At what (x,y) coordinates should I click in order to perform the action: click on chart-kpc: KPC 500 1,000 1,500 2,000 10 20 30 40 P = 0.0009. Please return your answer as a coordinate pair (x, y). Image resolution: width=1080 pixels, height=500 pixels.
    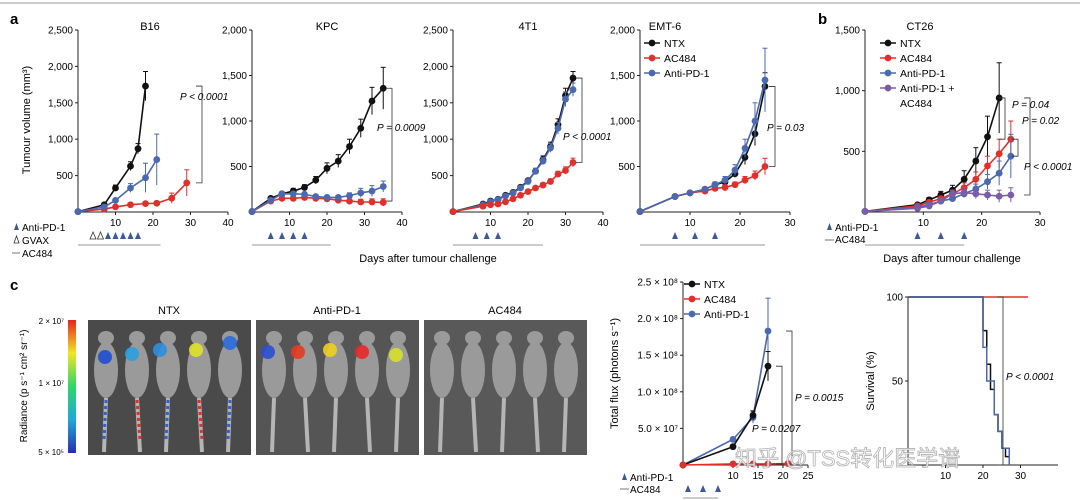
    Looking at the image, I should click on (324, 133).